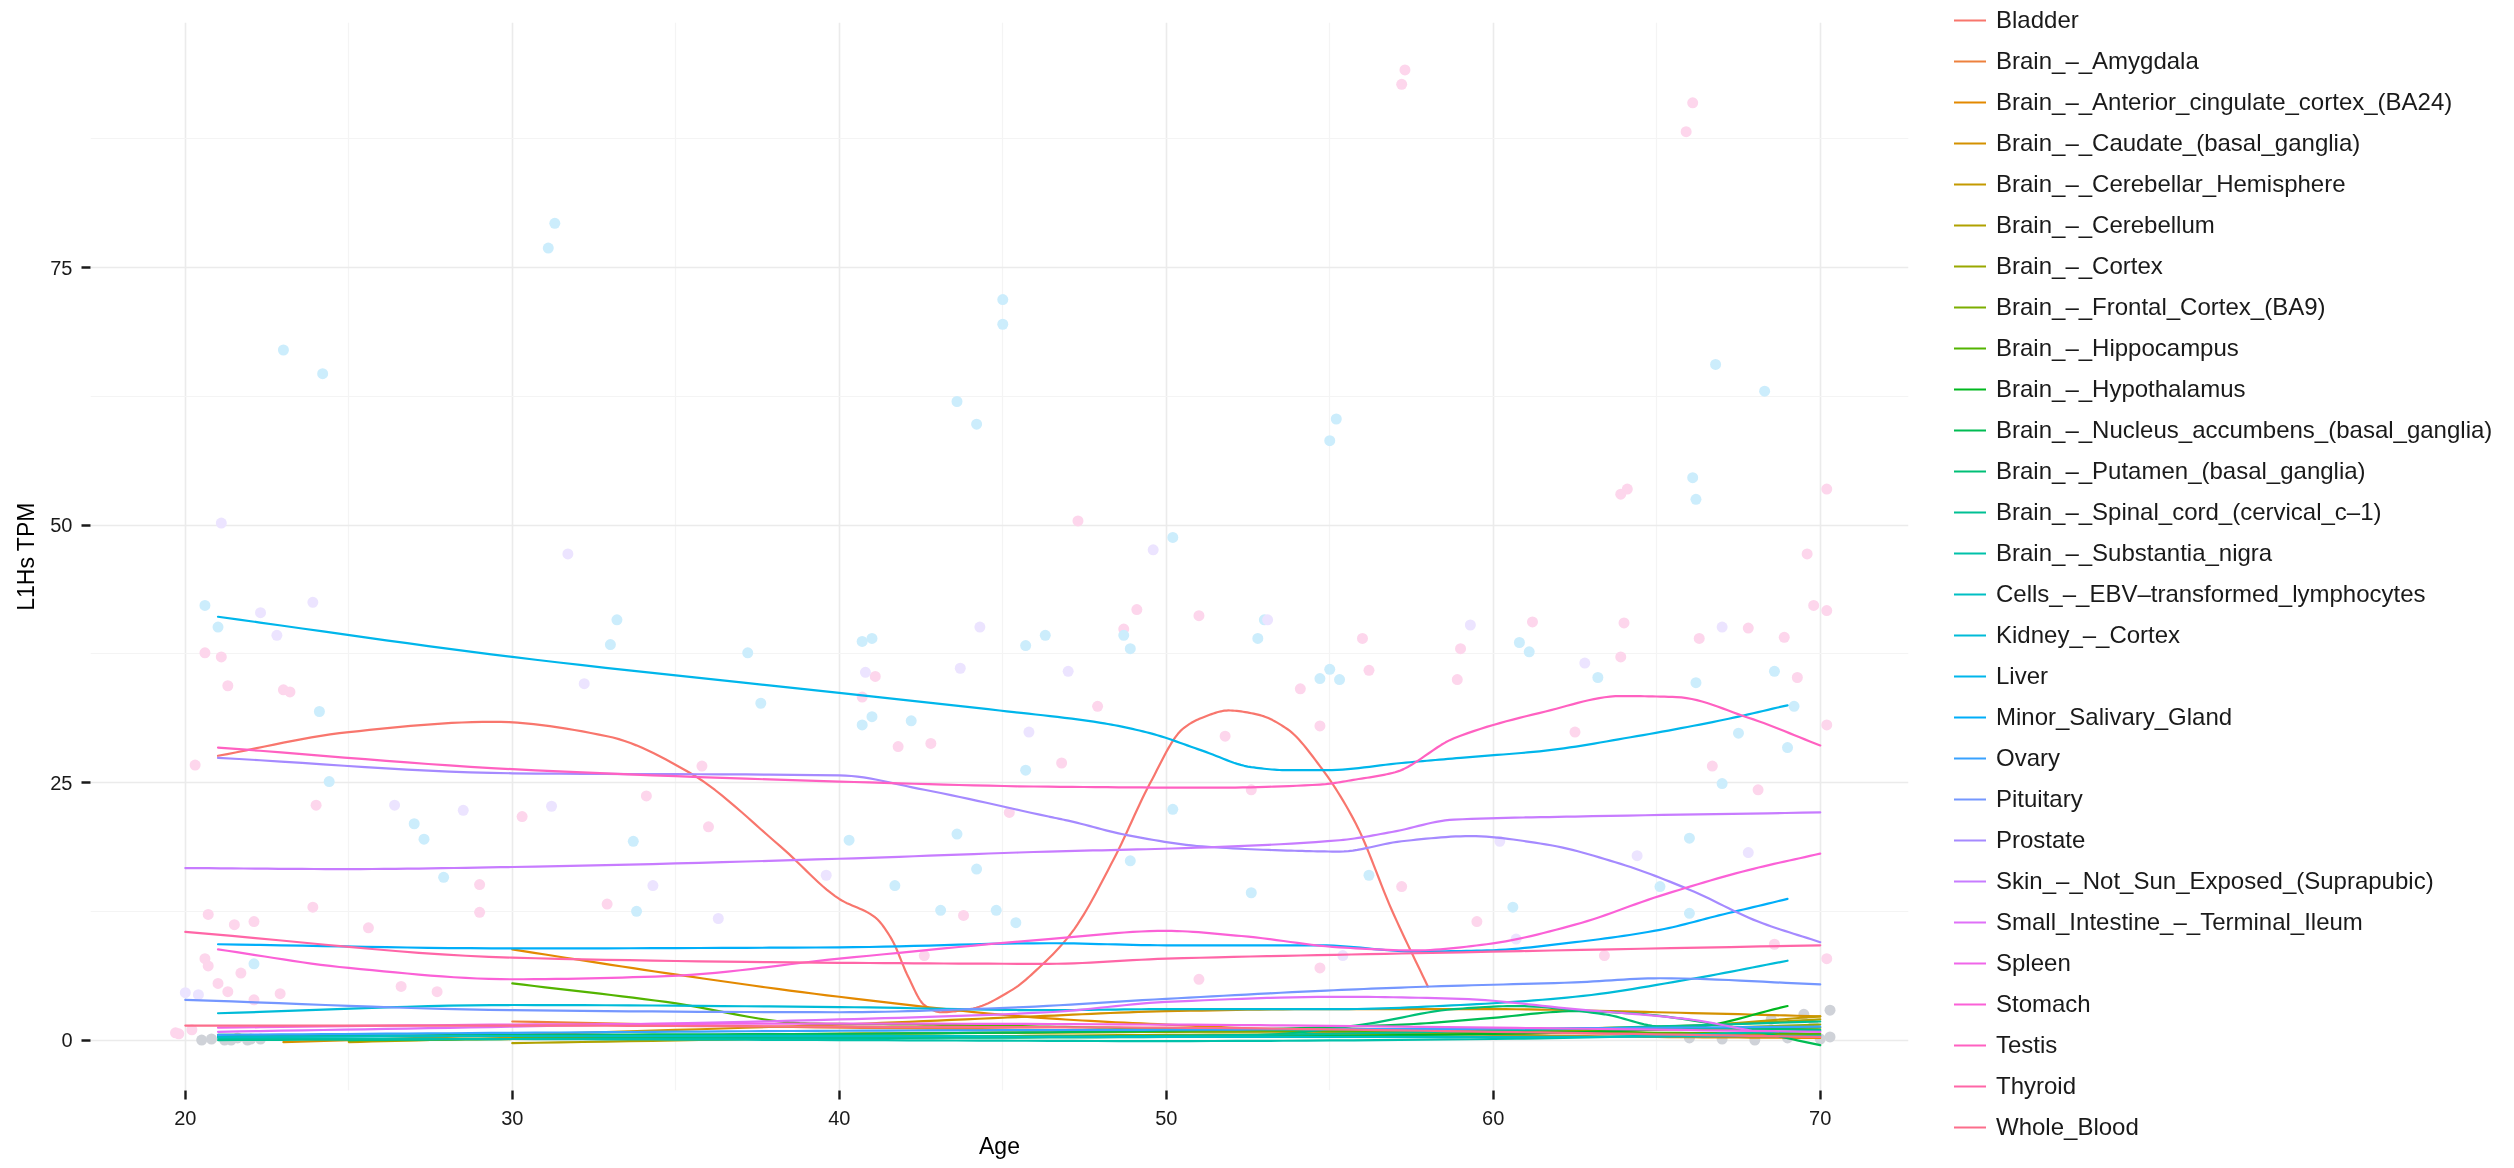 The image size is (2514, 1168). What do you see at coordinates (2097, 61) in the screenshot?
I see `legend-label: Brain_–_Amygdala` at bounding box center [2097, 61].